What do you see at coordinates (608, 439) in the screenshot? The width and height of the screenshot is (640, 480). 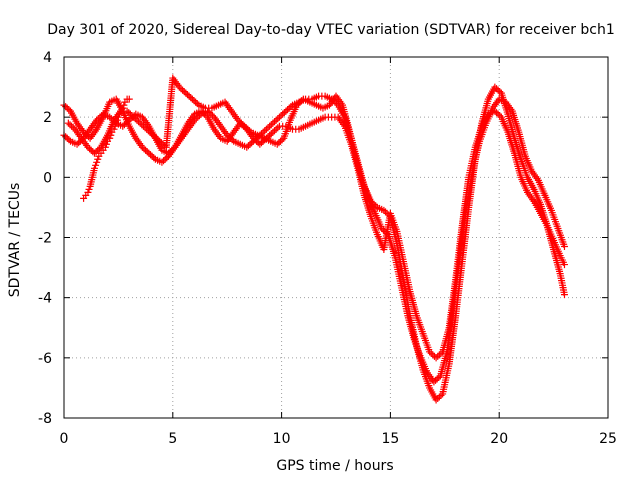 I see `x-tick-label: 25` at bounding box center [608, 439].